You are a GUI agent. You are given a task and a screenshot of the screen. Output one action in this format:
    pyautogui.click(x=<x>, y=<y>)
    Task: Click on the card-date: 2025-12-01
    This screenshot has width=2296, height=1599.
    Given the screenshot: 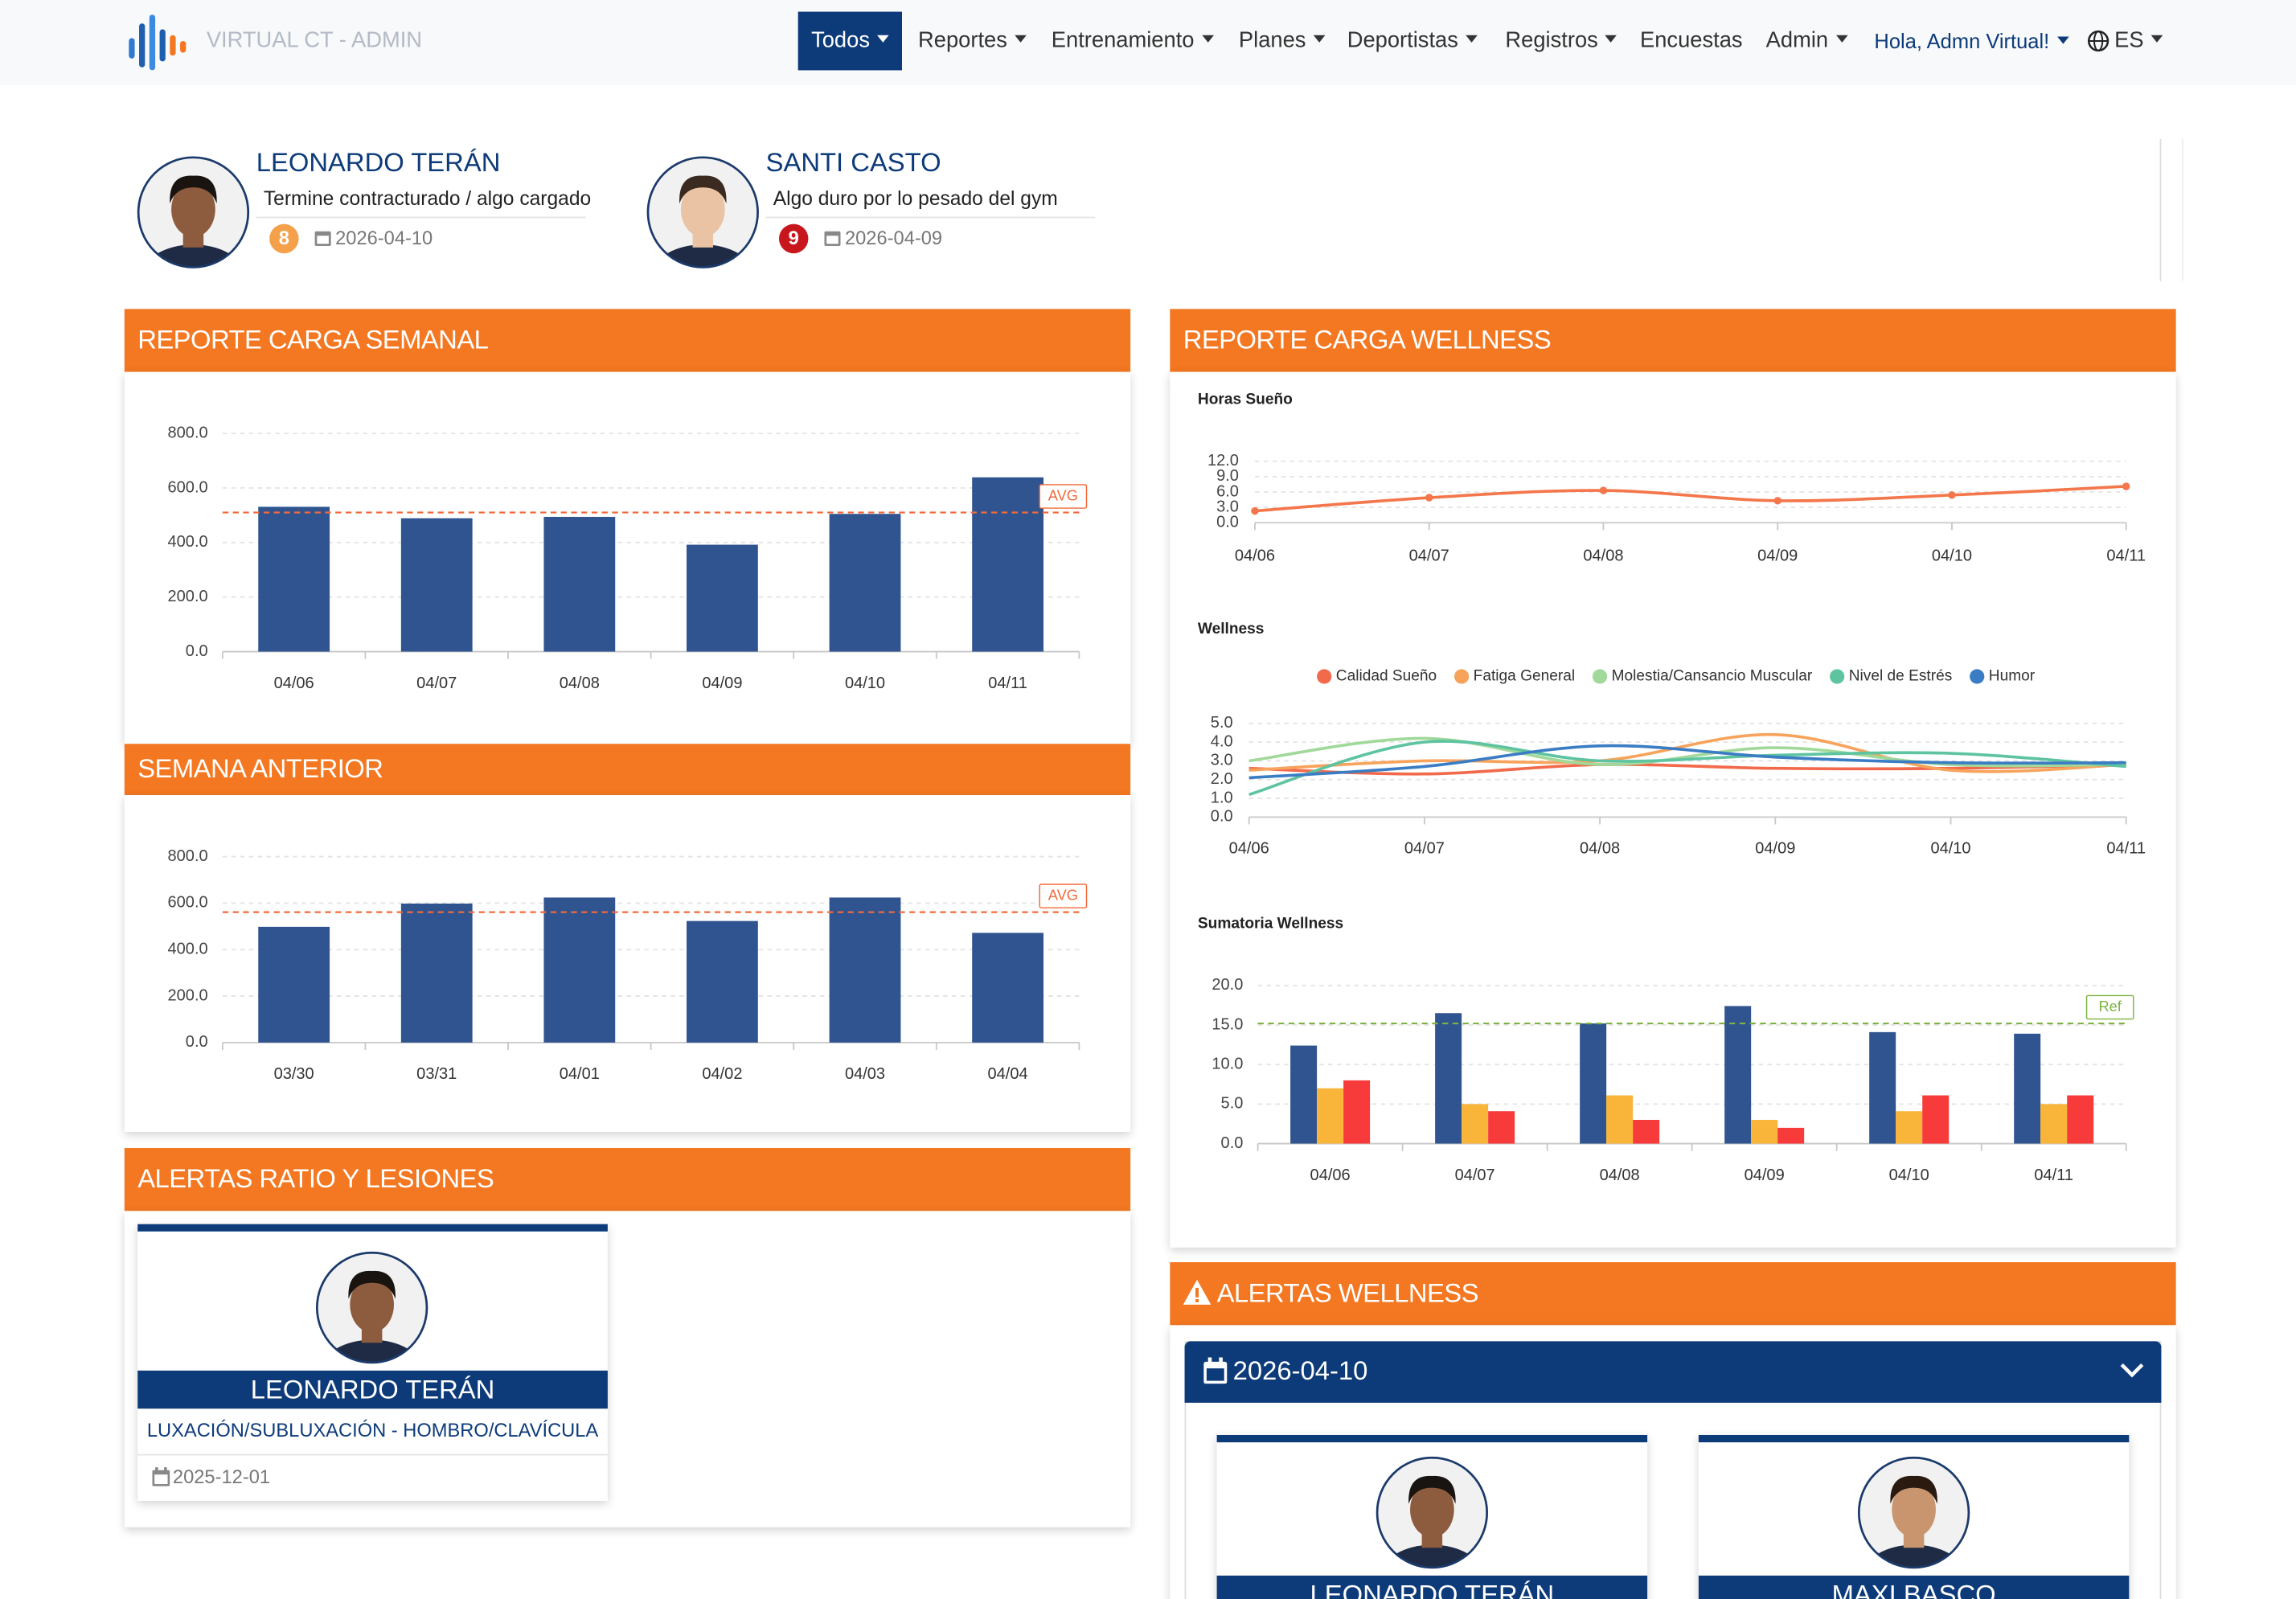 What is the action you would take?
    pyautogui.click(x=221, y=1477)
    